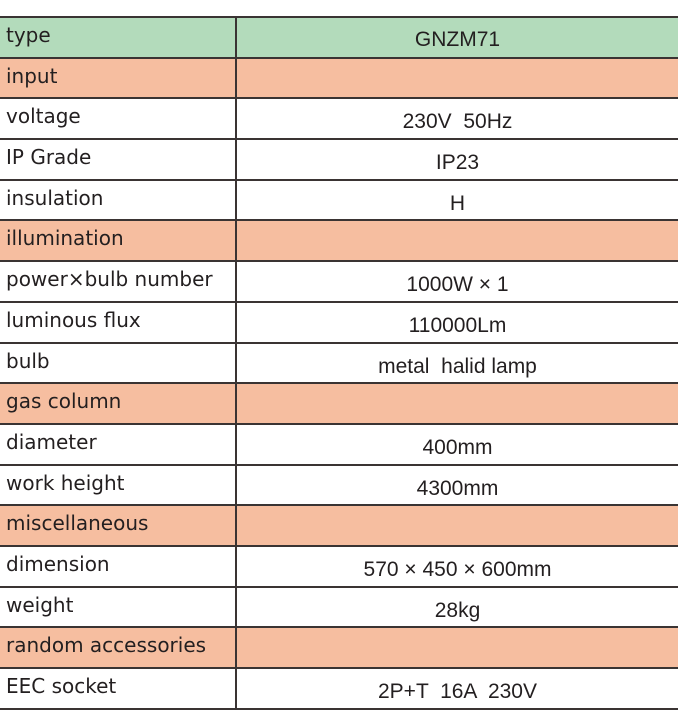 This screenshot has width=680, height=722. I want to click on section-row: gas column, so click(339, 404).